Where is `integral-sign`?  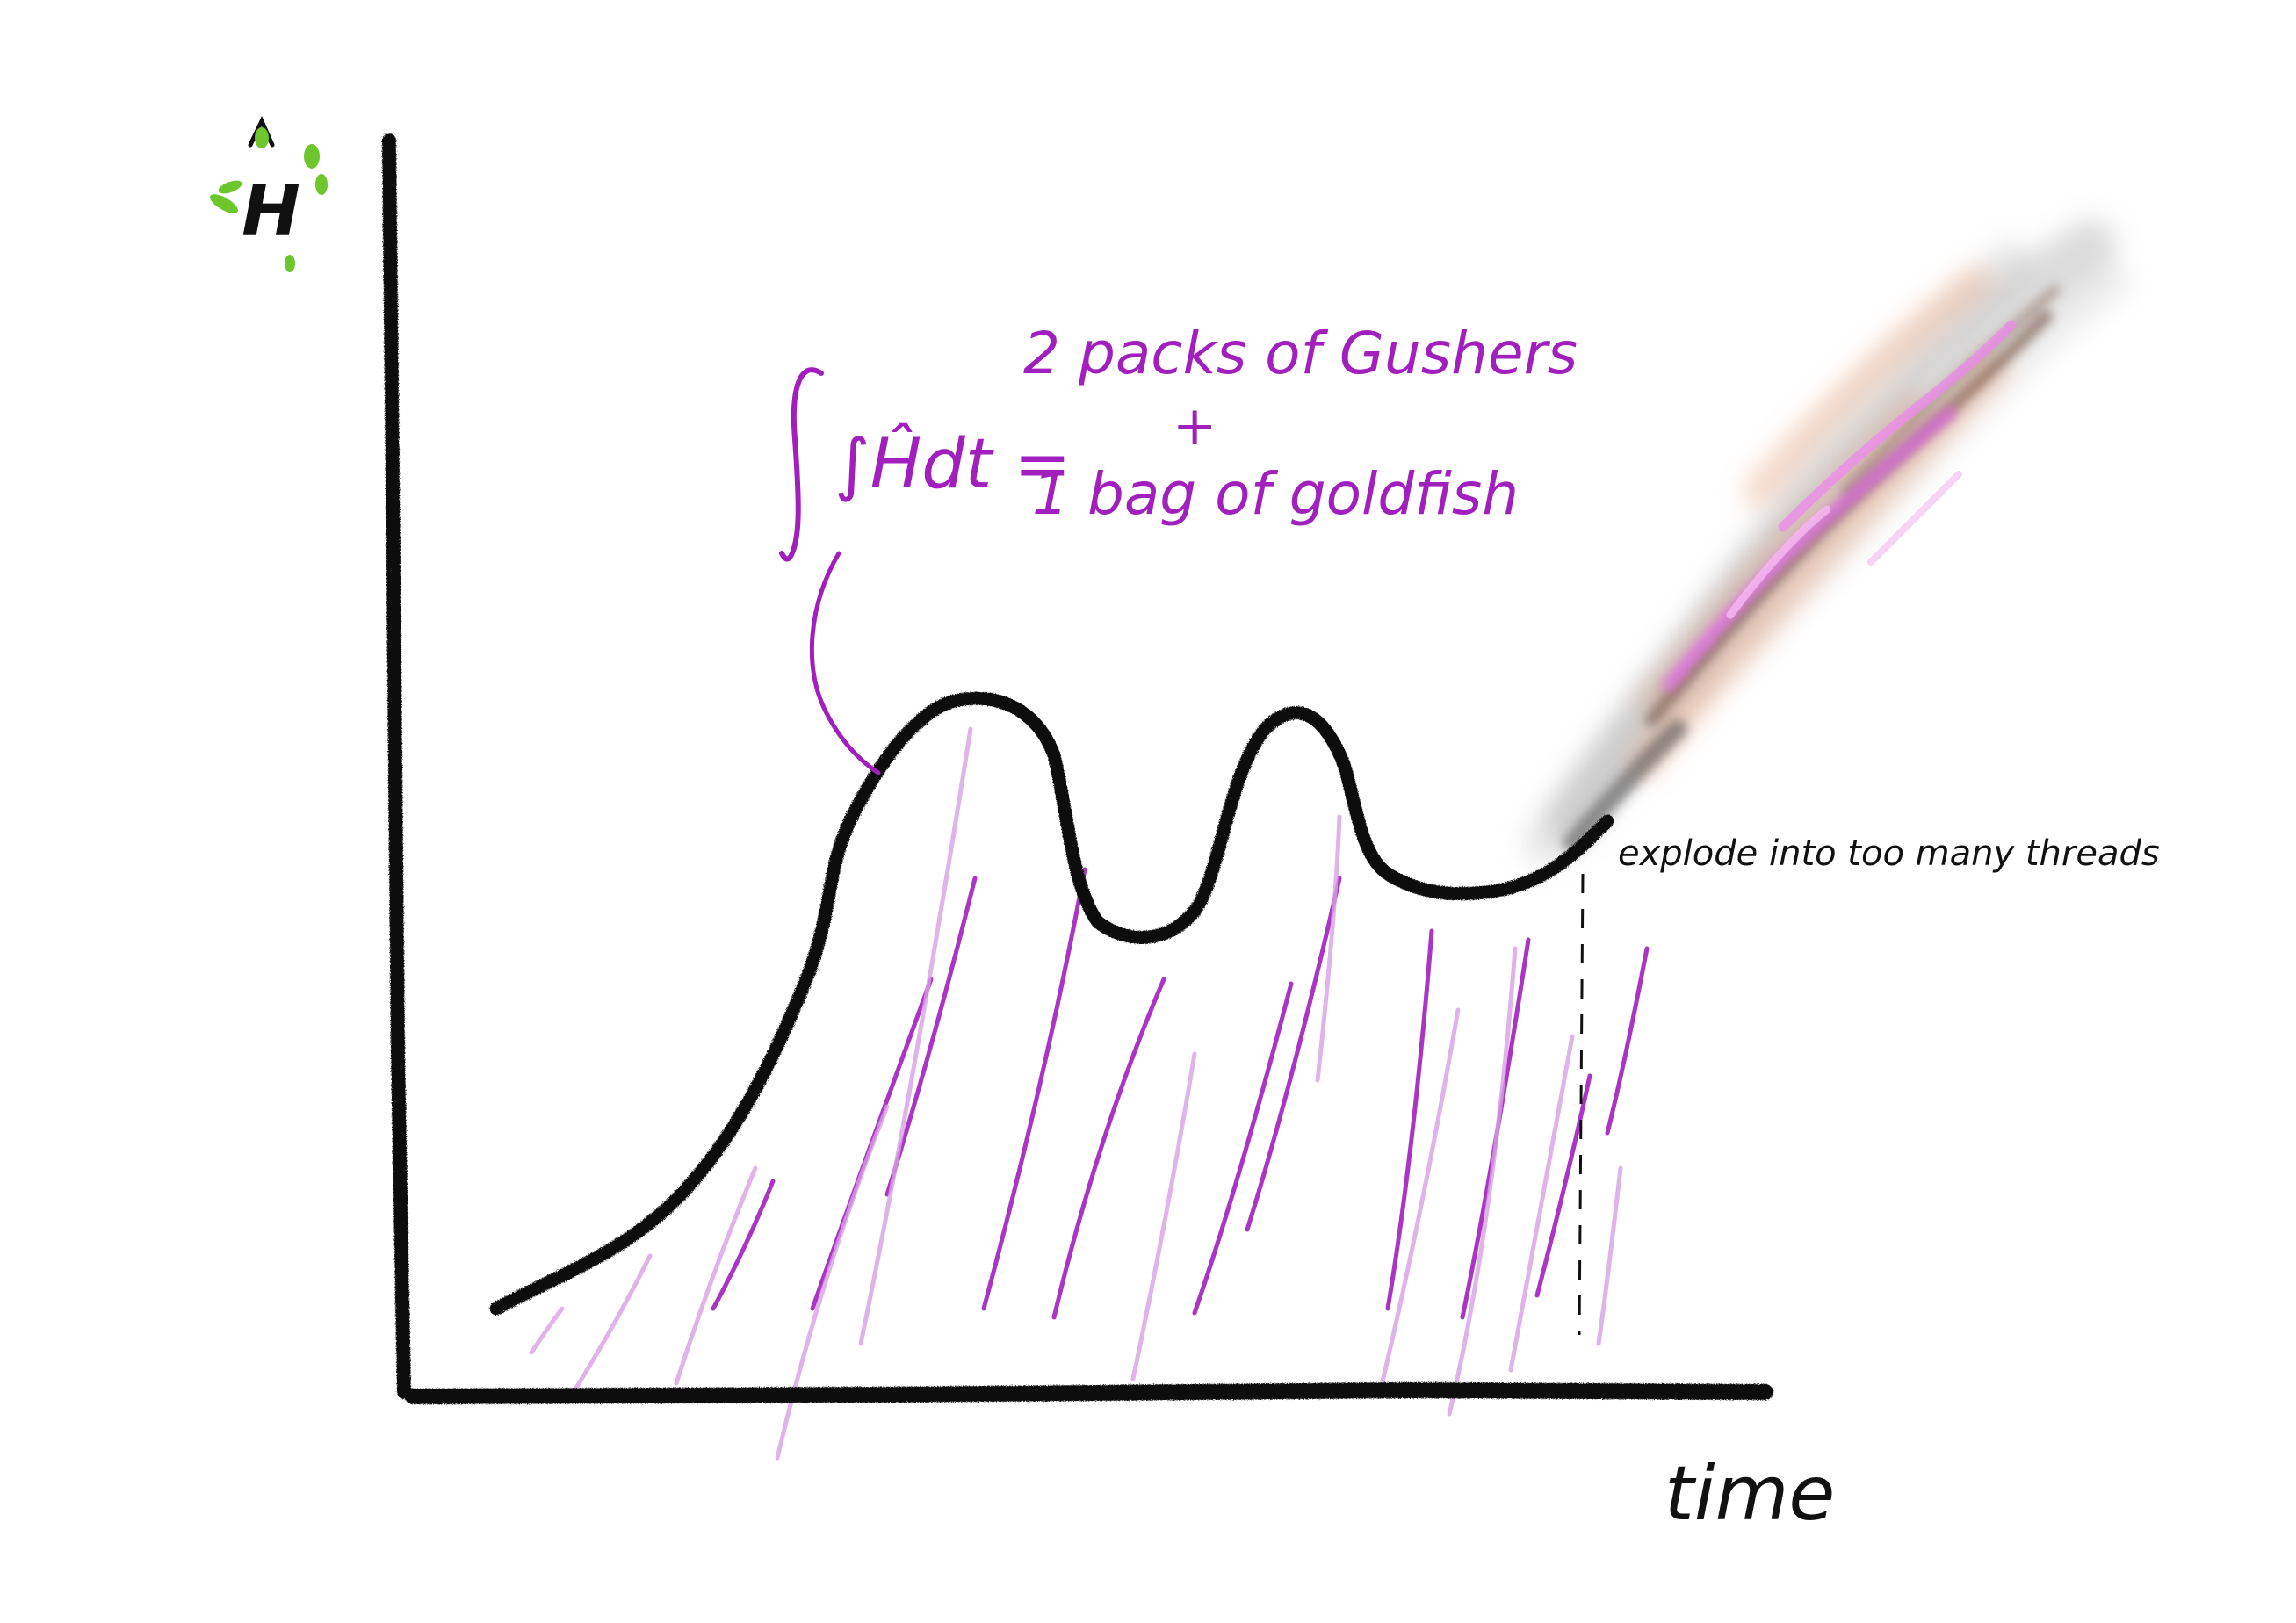 integral-sign is located at coordinates (801, 465).